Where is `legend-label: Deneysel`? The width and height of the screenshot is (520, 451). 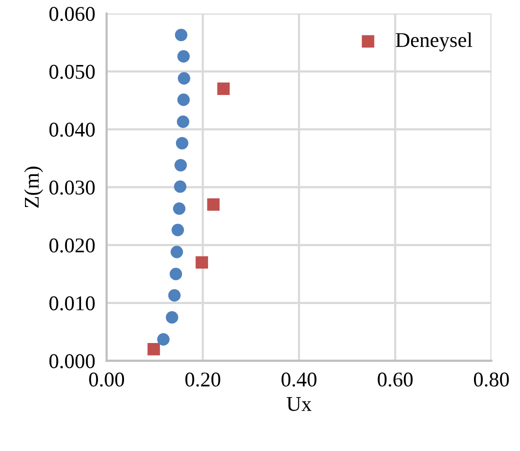
legend-label: Deneysel is located at coordinates (434, 42).